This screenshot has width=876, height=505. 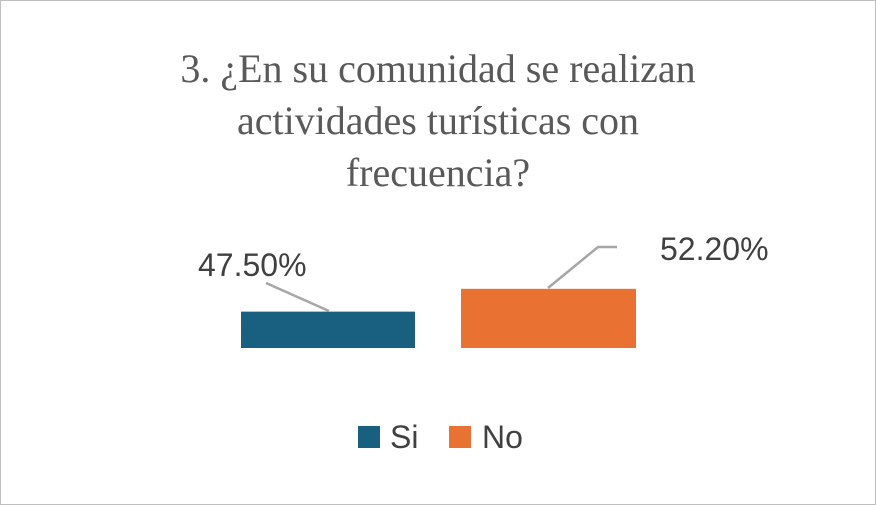 I want to click on legend-swatch-no, so click(x=460, y=437).